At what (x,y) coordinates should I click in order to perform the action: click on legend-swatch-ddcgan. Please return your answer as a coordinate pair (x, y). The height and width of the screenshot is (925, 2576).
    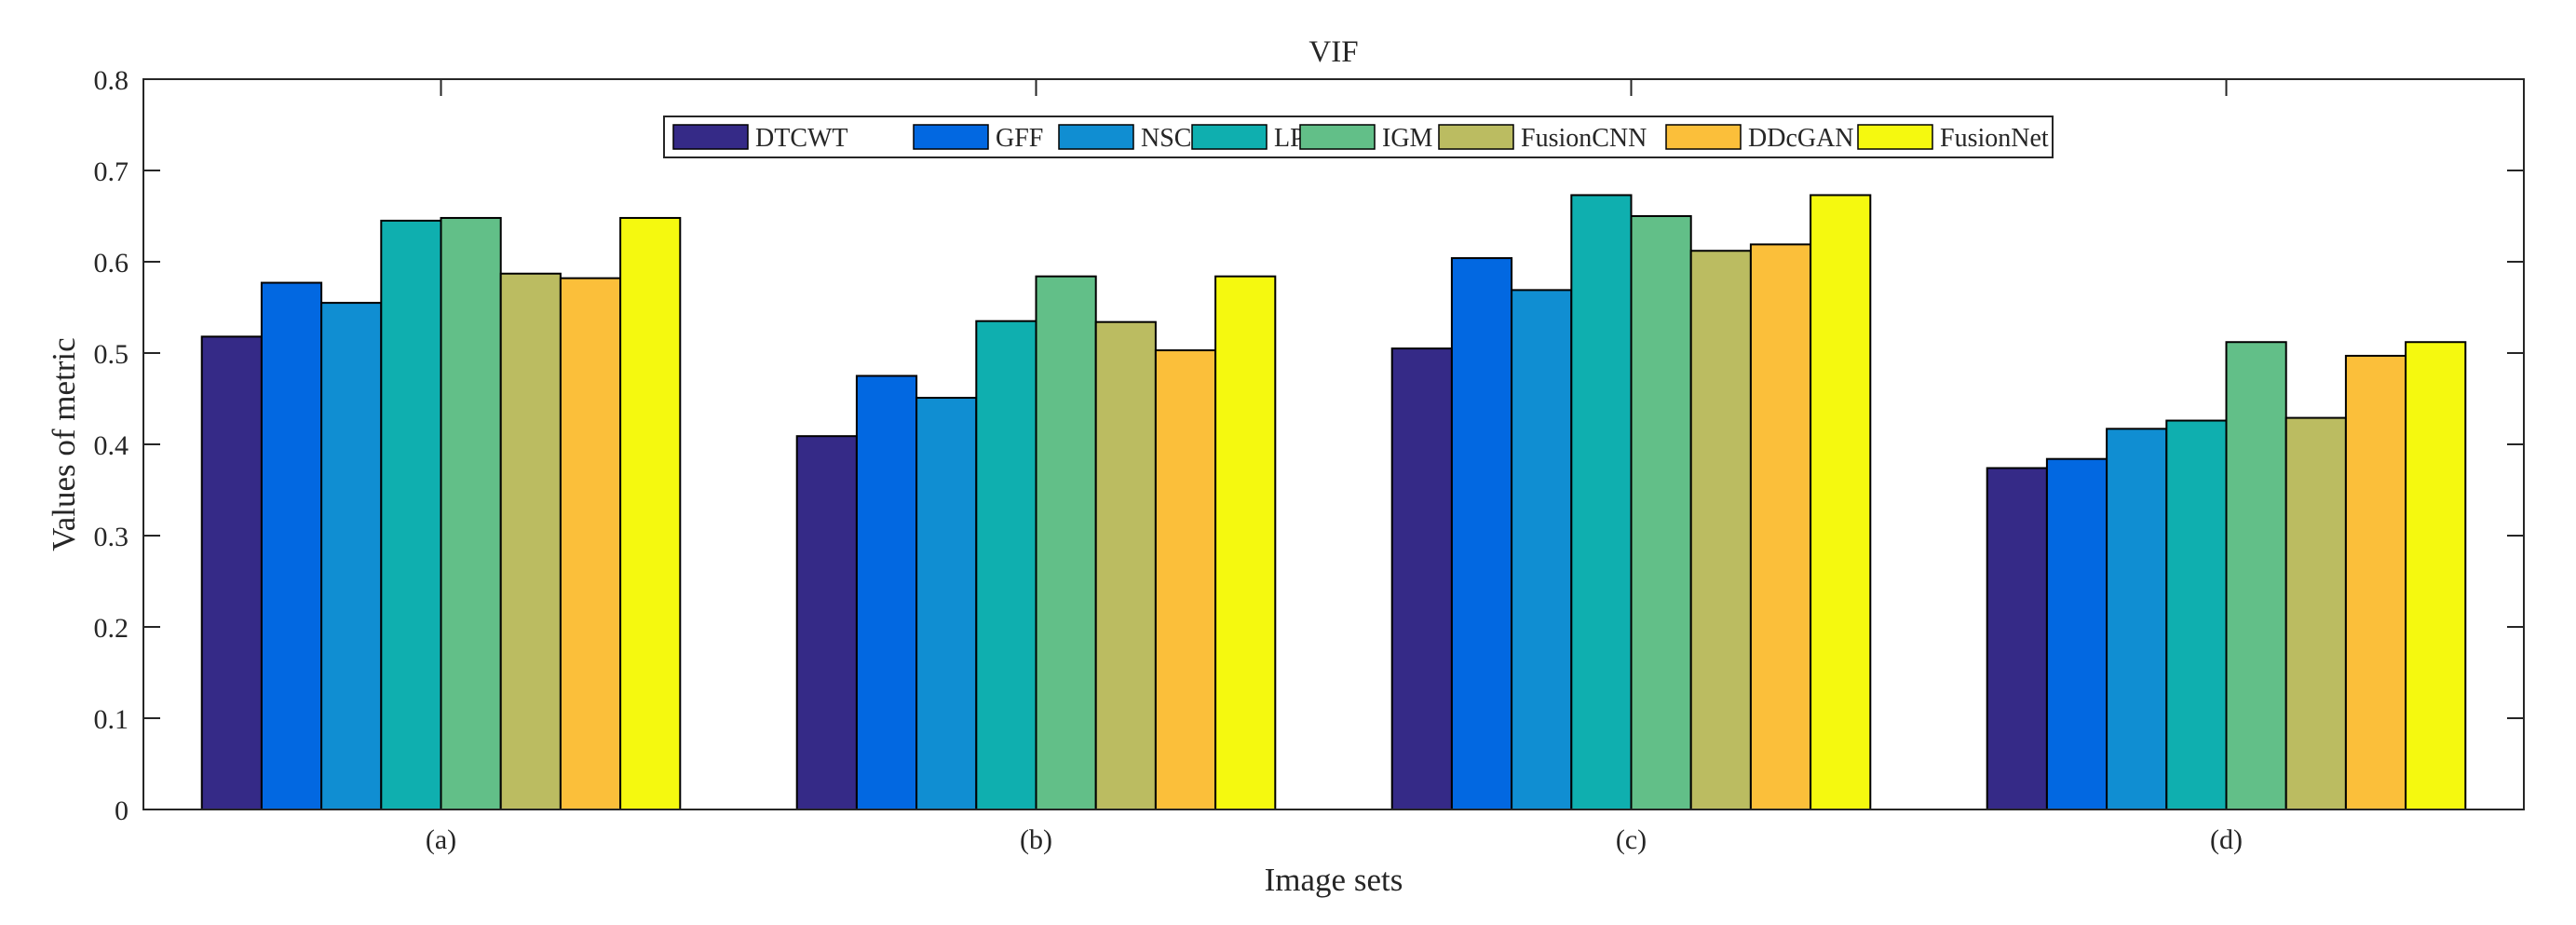
    Looking at the image, I should click on (1703, 137).